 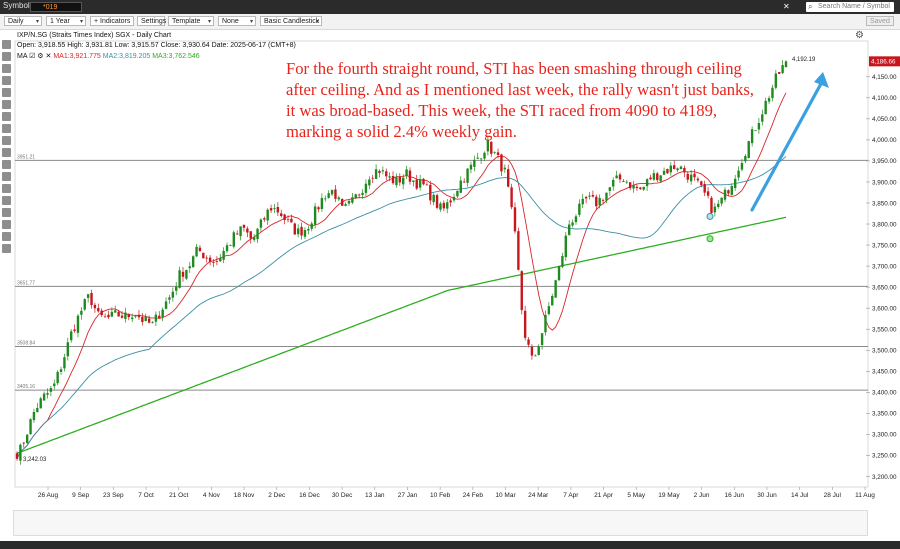 I want to click on period-select: Daily ▾, so click(x=23, y=21).